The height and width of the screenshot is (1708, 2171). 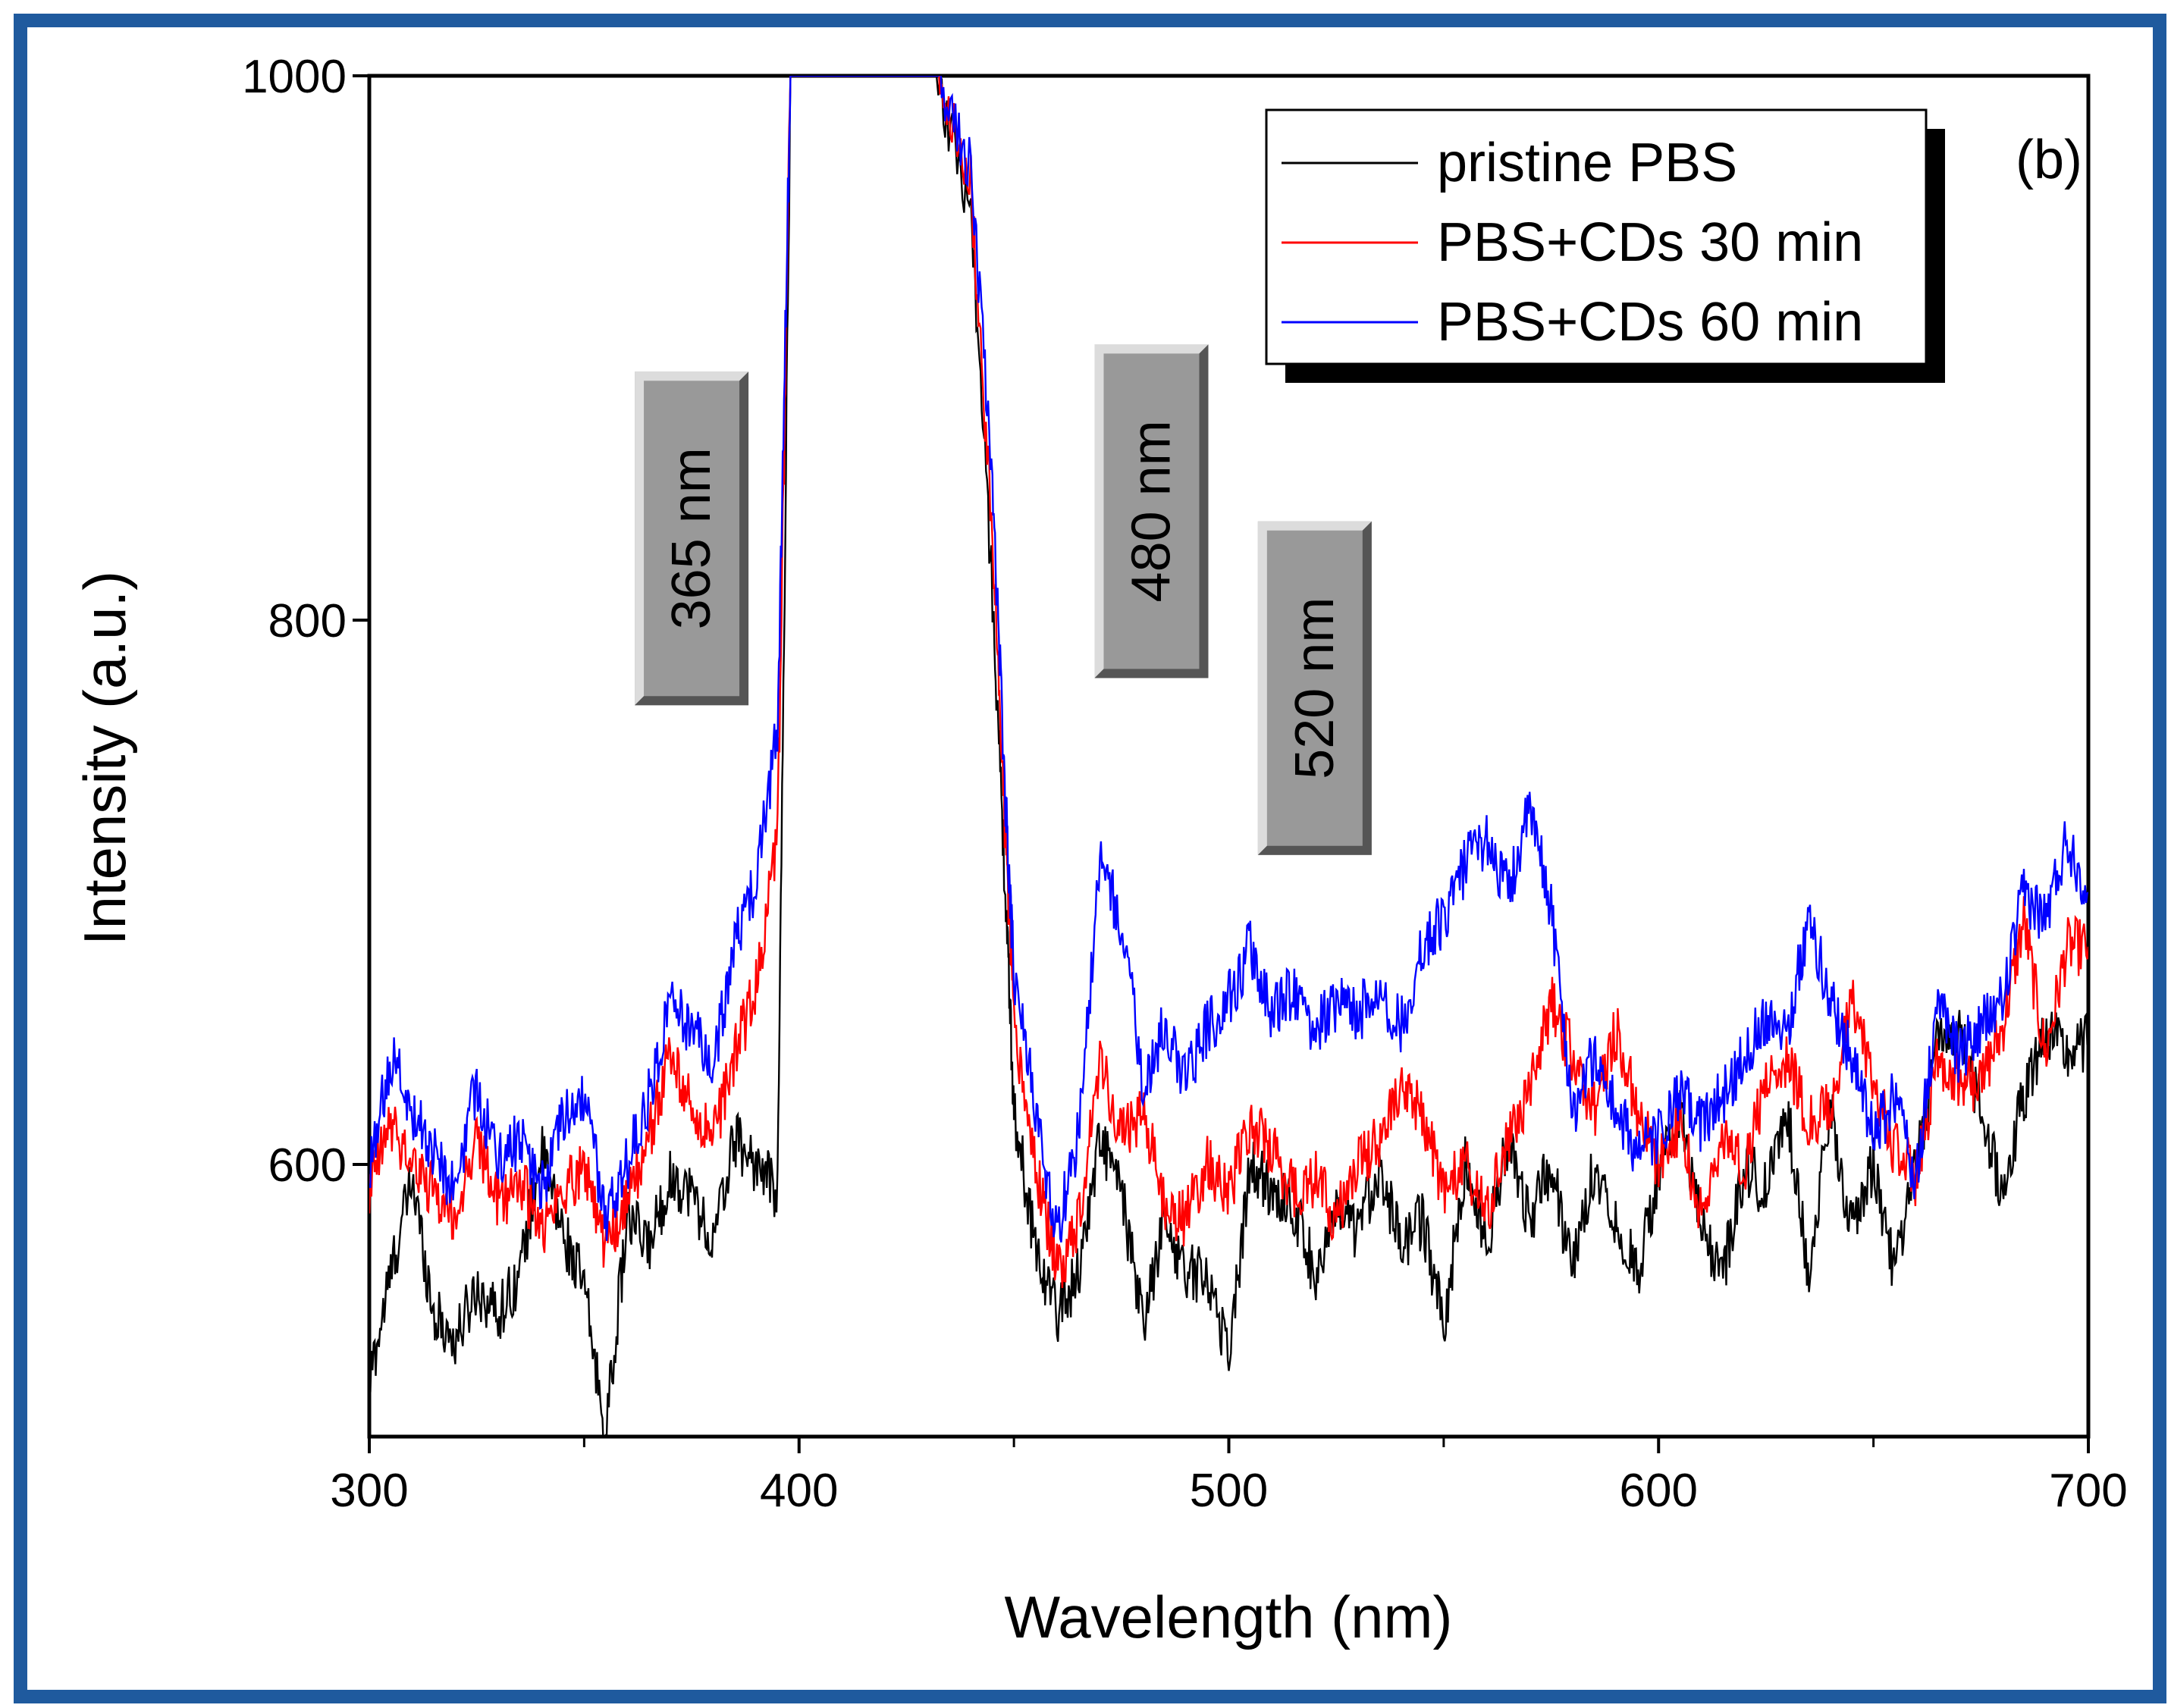 I want to click on y-tick-label: 800, so click(x=307, y=621).